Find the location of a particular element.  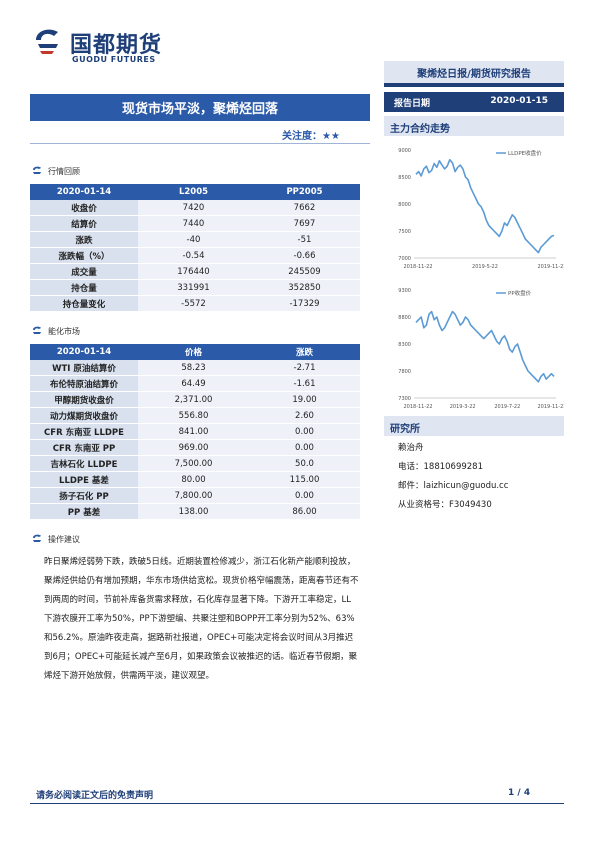

cell-value: 80.00 is located at coordinates (193, 479).